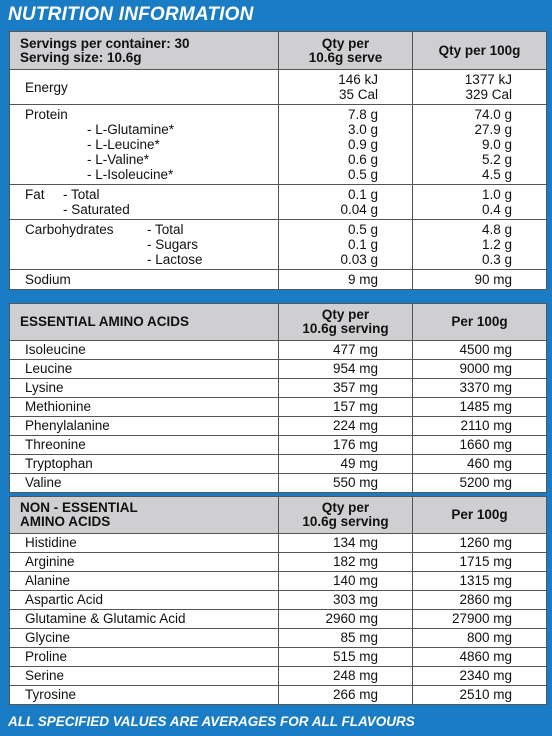 The height and width of the screenshot is (736, 552). I want to click on table-row: Aspartic Acid 303 mg 2860 mg, so click(278, 600).